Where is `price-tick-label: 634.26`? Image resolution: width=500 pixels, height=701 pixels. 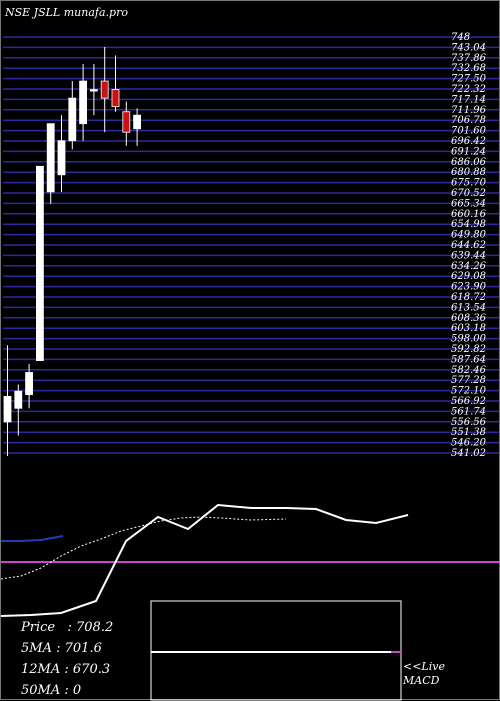 price-tick-label: 634.26 is located at coordinates (469, 266).